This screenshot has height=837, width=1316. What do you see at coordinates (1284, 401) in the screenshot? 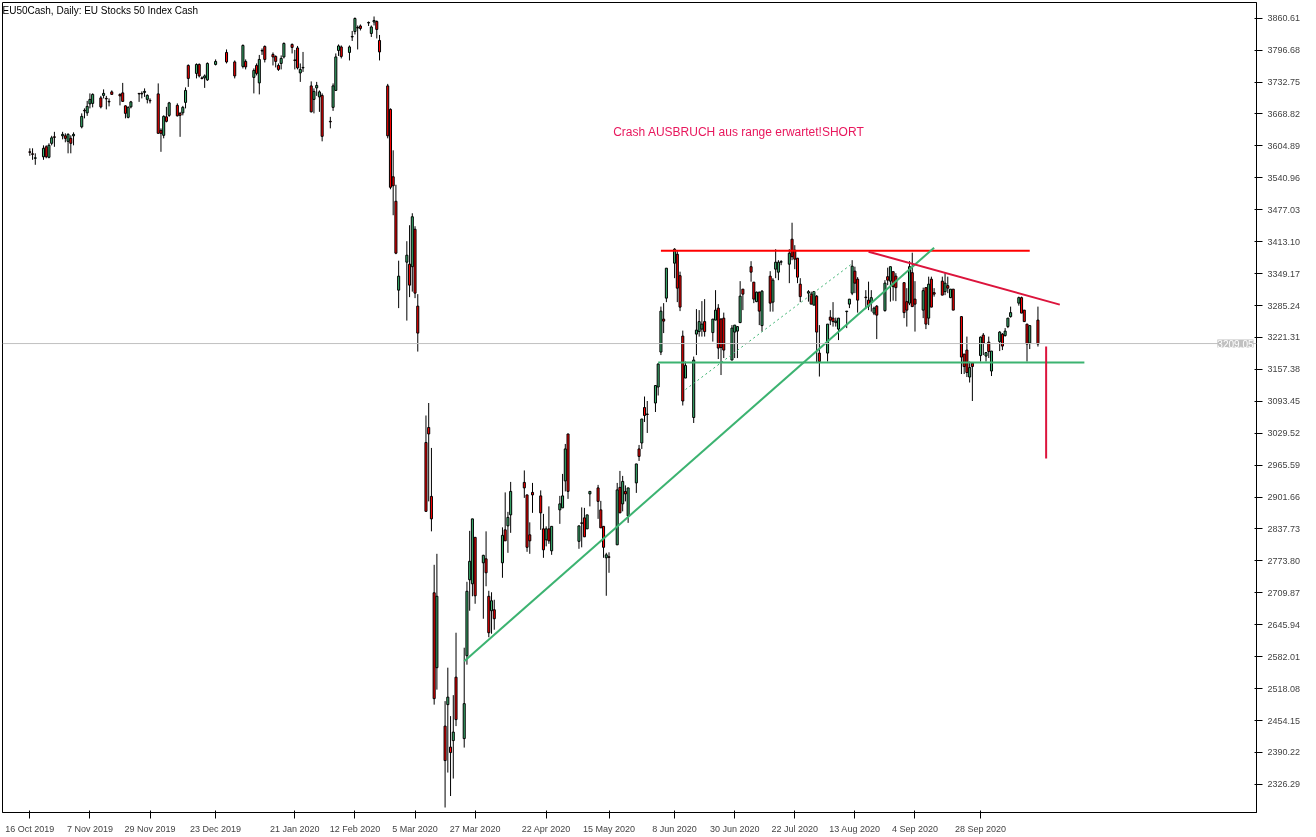
I see `y-tick-label: 3093.45` at bounding box center [1284, 401].